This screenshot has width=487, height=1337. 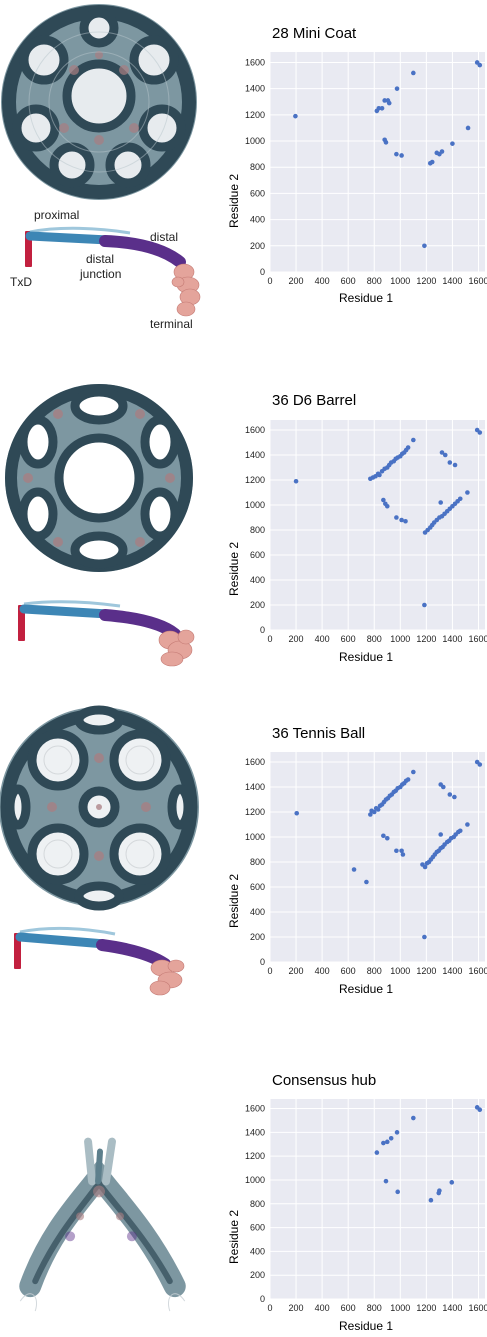 I want to click on label-txd: TxD, so click(x=21, y=282).